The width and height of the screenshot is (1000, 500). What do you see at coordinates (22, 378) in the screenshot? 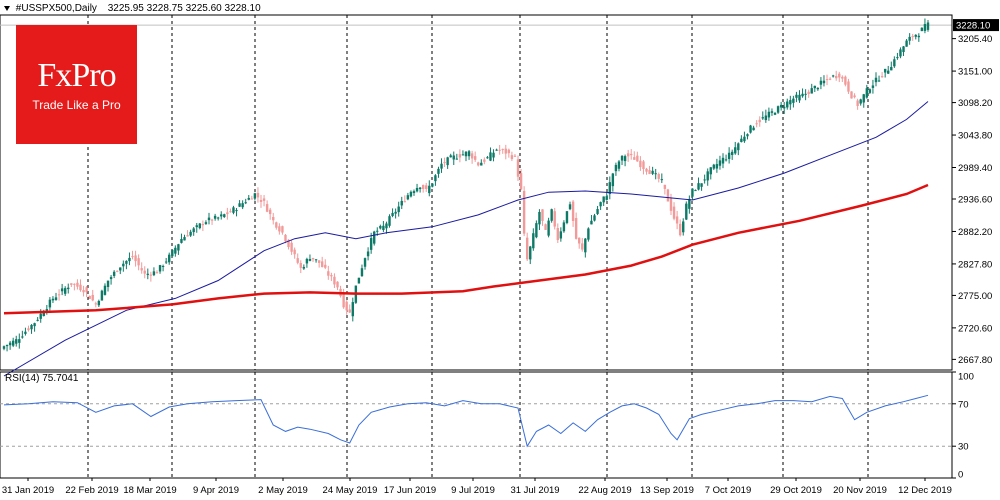
I see `rsi-indicator-name: RSI(14)` at bounding box center [22, 378].